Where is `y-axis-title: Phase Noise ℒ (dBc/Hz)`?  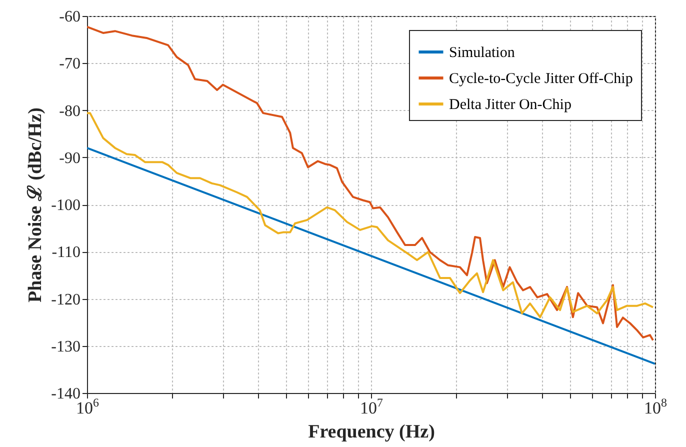
y-axis-title: Phase Noise ℒ (dBc/Hz) is located at coordinates (35, 205).